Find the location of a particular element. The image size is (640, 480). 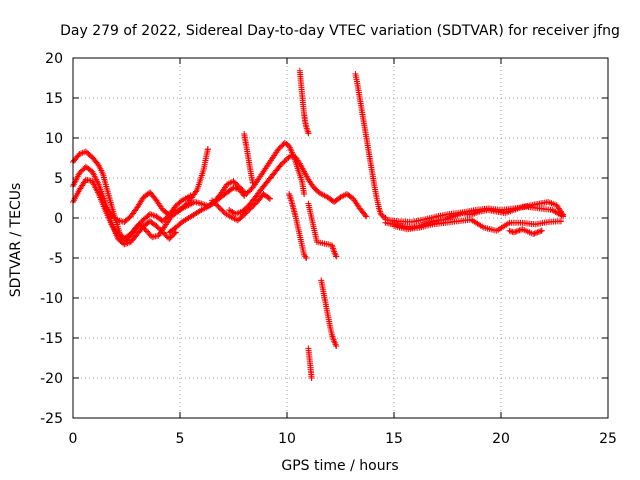

series-track-e is located at coordinates (237, 187).